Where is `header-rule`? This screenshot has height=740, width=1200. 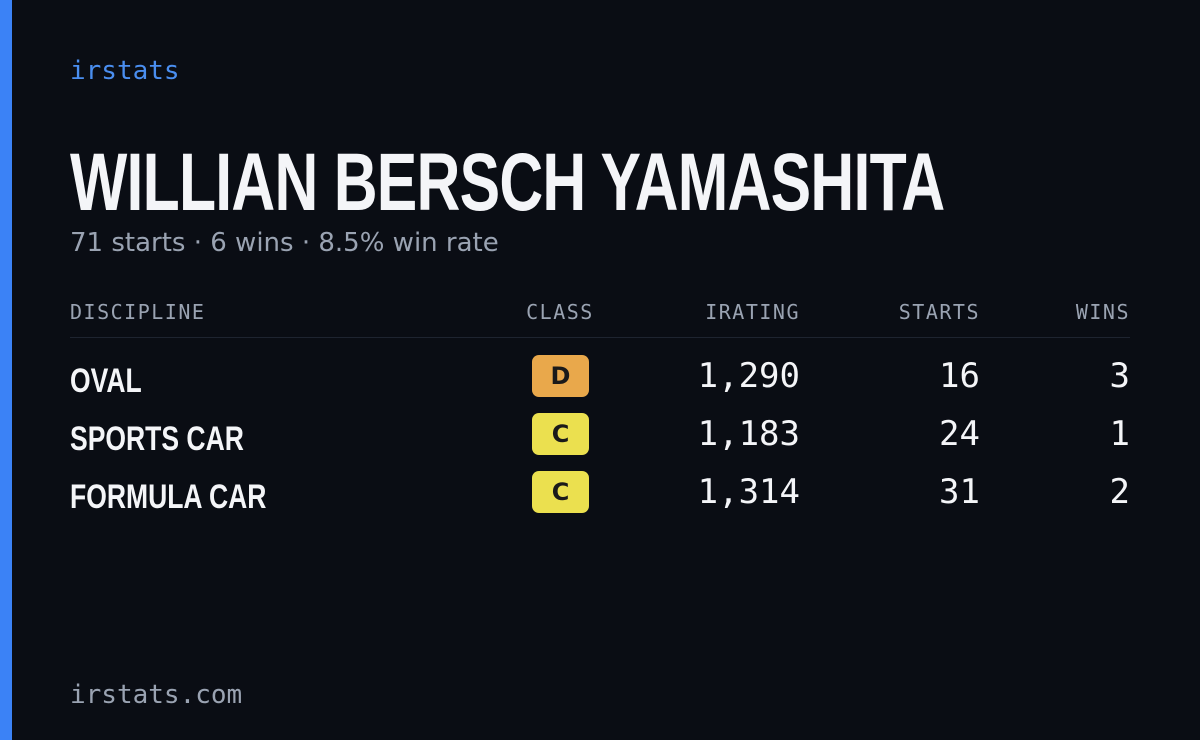
header-rule is located at coordinates (600, 337).